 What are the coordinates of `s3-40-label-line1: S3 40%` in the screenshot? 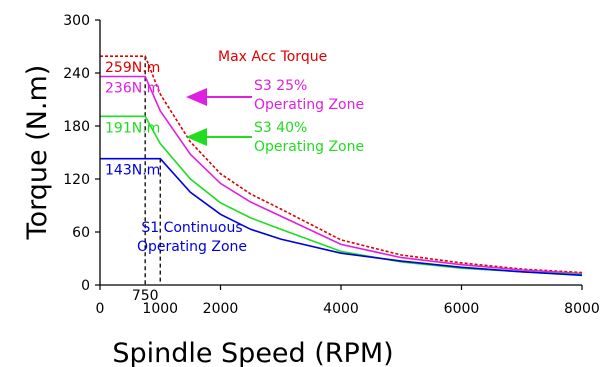 It's located at (280, 128).